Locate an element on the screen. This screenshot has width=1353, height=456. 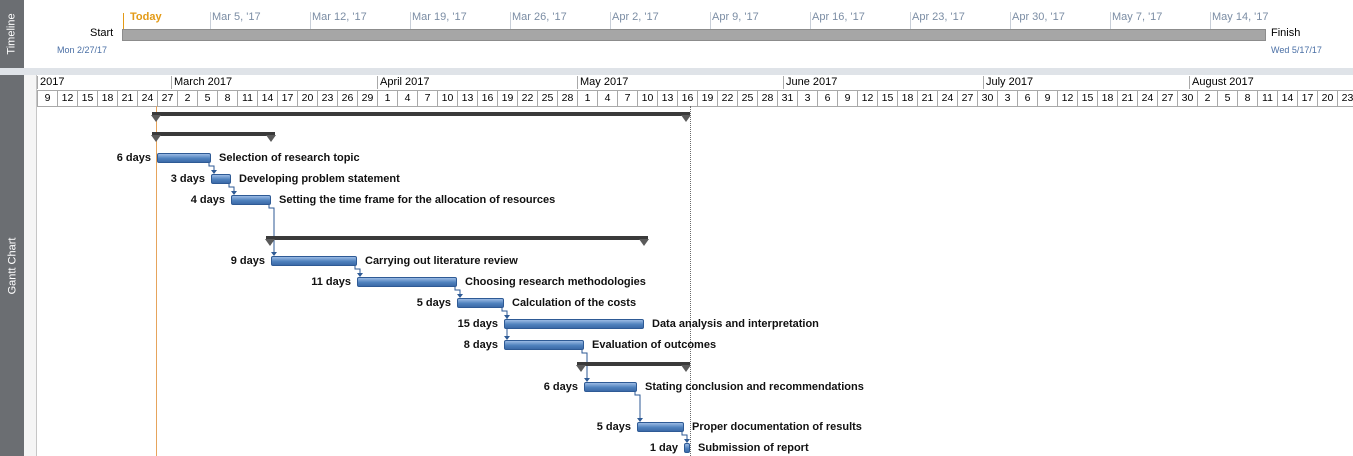
timeline-tick-label: Apr 2, '17 is located at coordinates (635, 17).